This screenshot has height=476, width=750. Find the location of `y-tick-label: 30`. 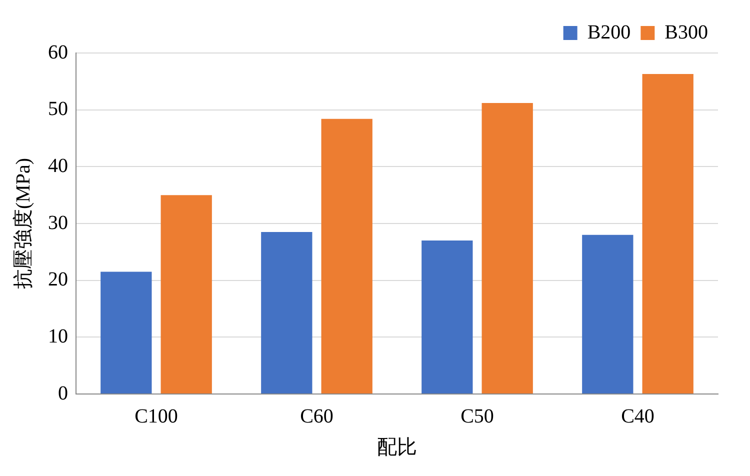

y-tick-label: 30 is located at coordinates (58, 223).